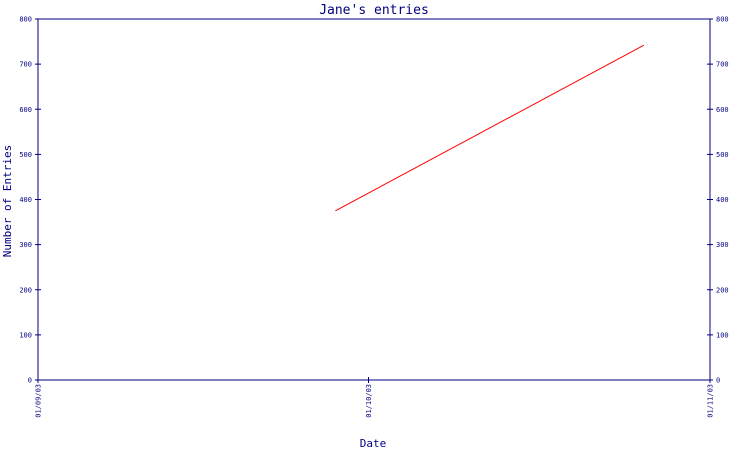 This screenshot has height=450, width=750. What do you see at coordinates (718, 381) in the screenshot?
I see `y-tick-label-right: 0` at bounding box center [718, 381].